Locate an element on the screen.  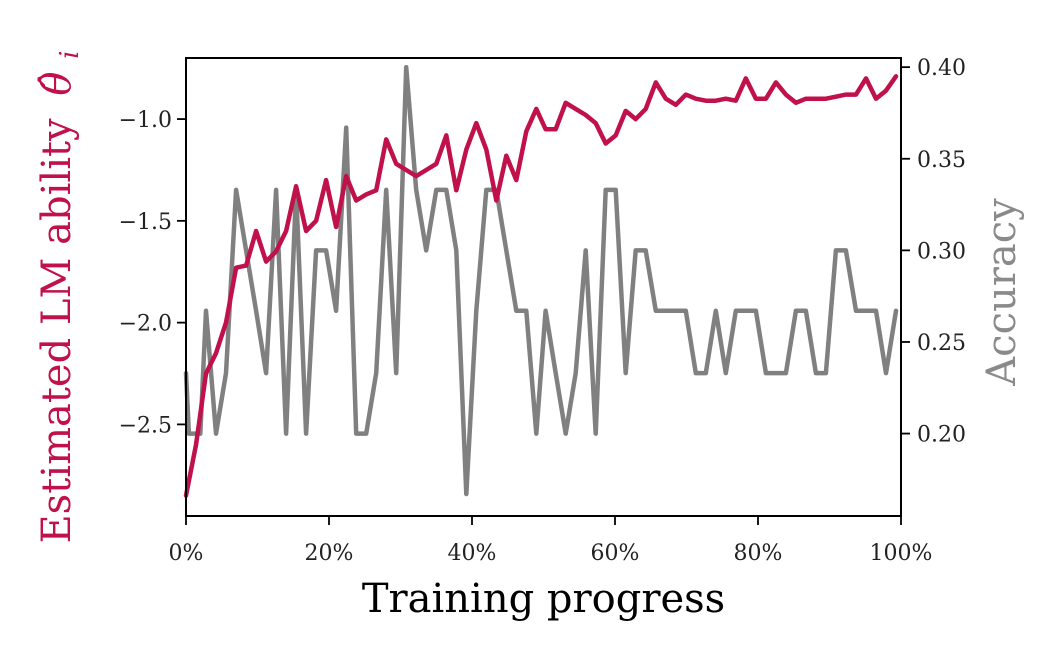
y-left-tick-label: −2.5 is located at coordinates (145, 425).